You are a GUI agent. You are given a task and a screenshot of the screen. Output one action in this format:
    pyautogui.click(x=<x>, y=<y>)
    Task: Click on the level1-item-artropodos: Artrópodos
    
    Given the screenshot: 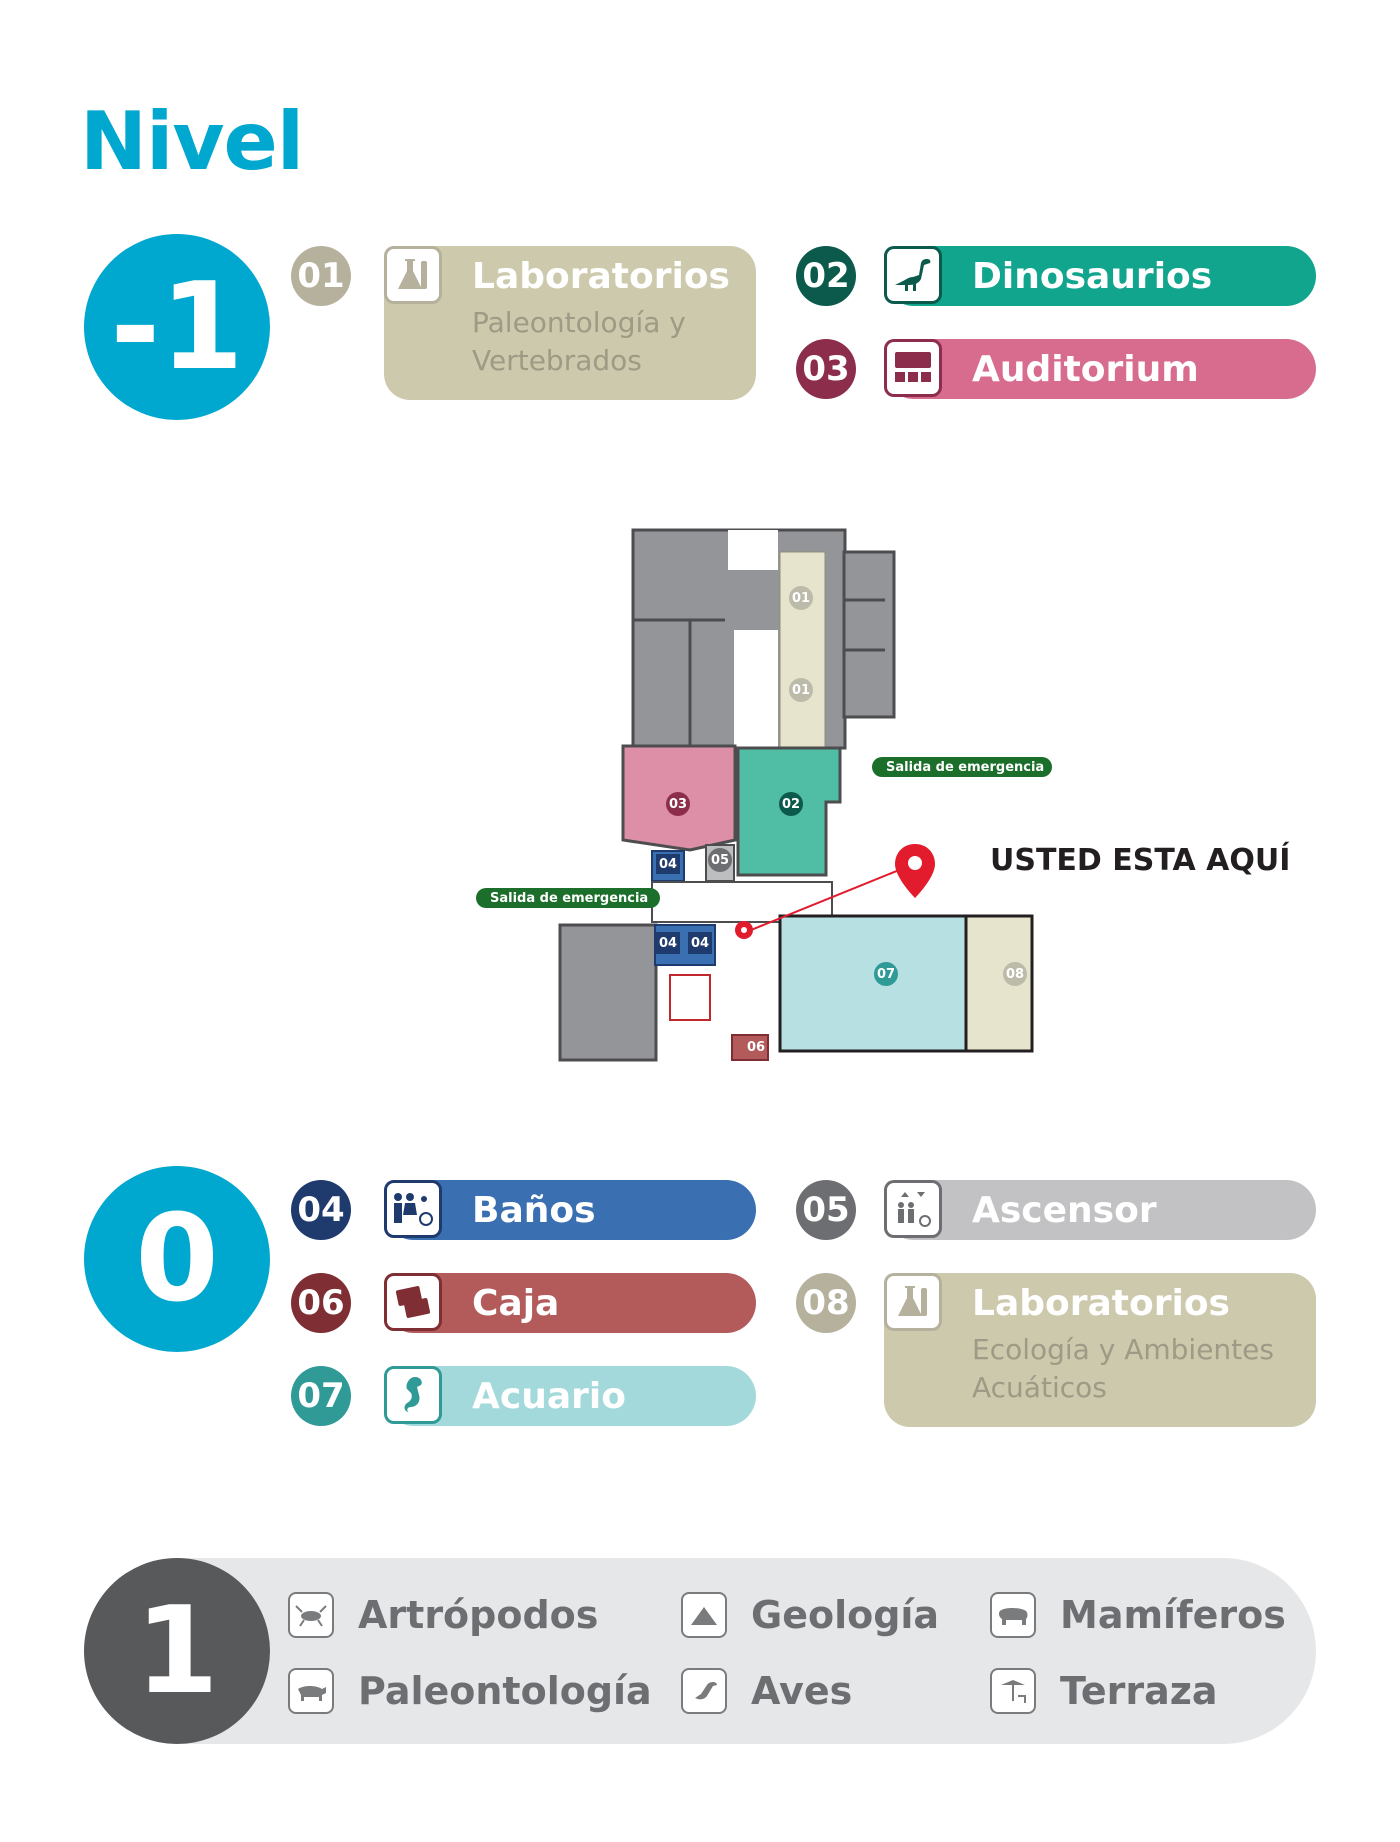 What is the action you would take?
    pyautogui.click(x=443, y=1615)
    